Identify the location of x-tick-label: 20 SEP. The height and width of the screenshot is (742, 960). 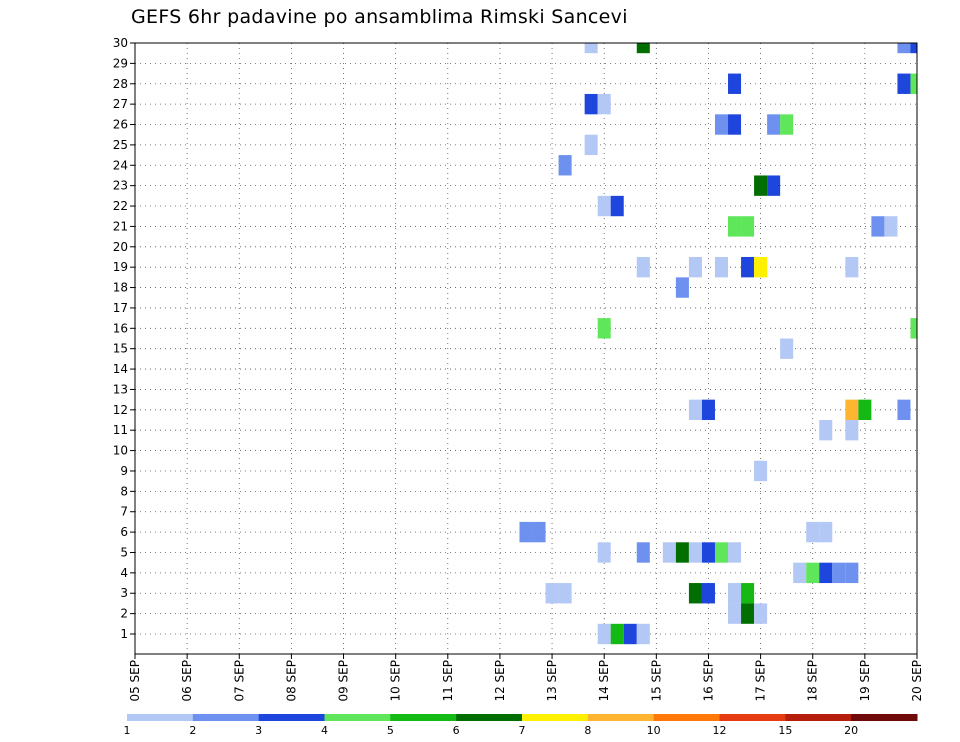
(917, 681).